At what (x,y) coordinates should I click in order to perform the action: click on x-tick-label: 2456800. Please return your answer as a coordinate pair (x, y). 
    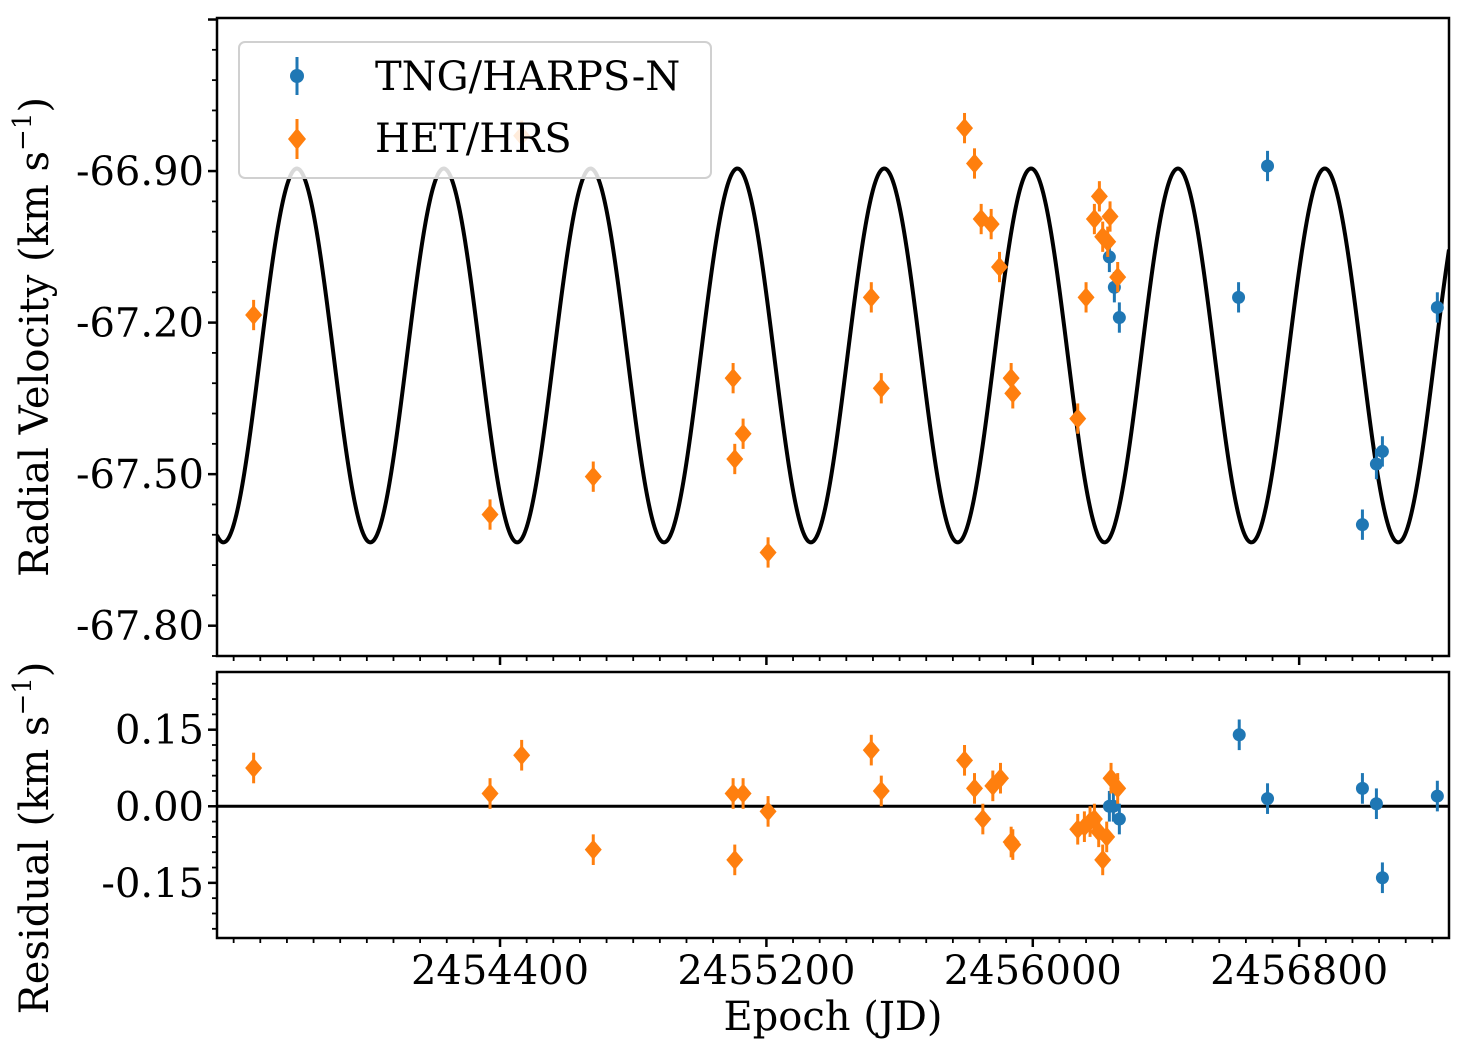
    Looking at the image, I should click on (1299, 971).